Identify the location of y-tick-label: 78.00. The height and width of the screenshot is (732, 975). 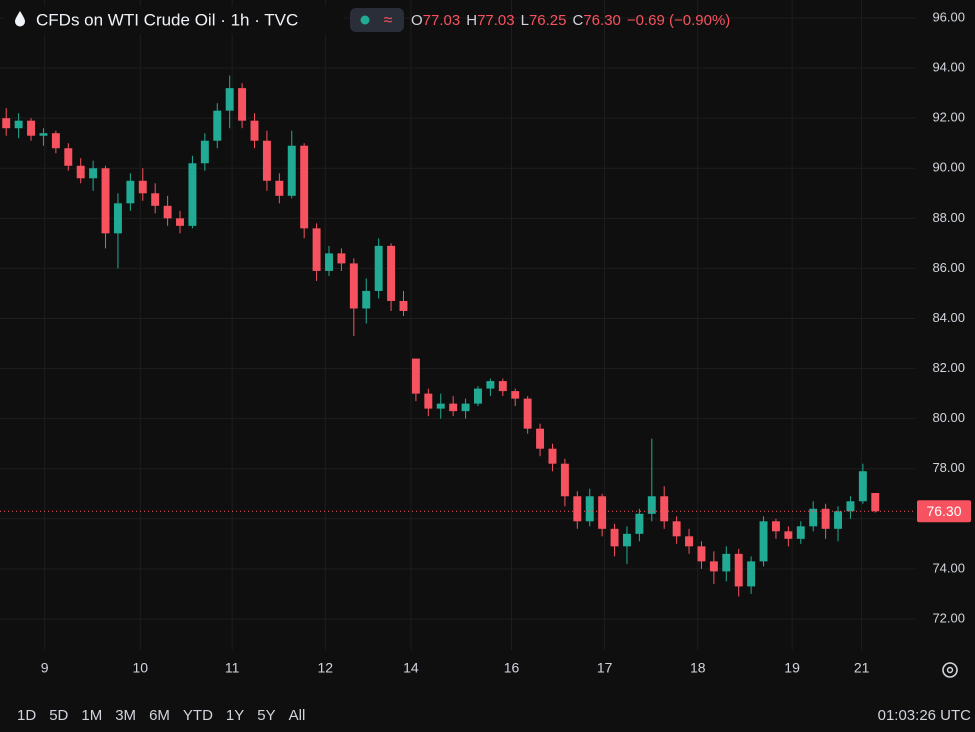
(948, 467).